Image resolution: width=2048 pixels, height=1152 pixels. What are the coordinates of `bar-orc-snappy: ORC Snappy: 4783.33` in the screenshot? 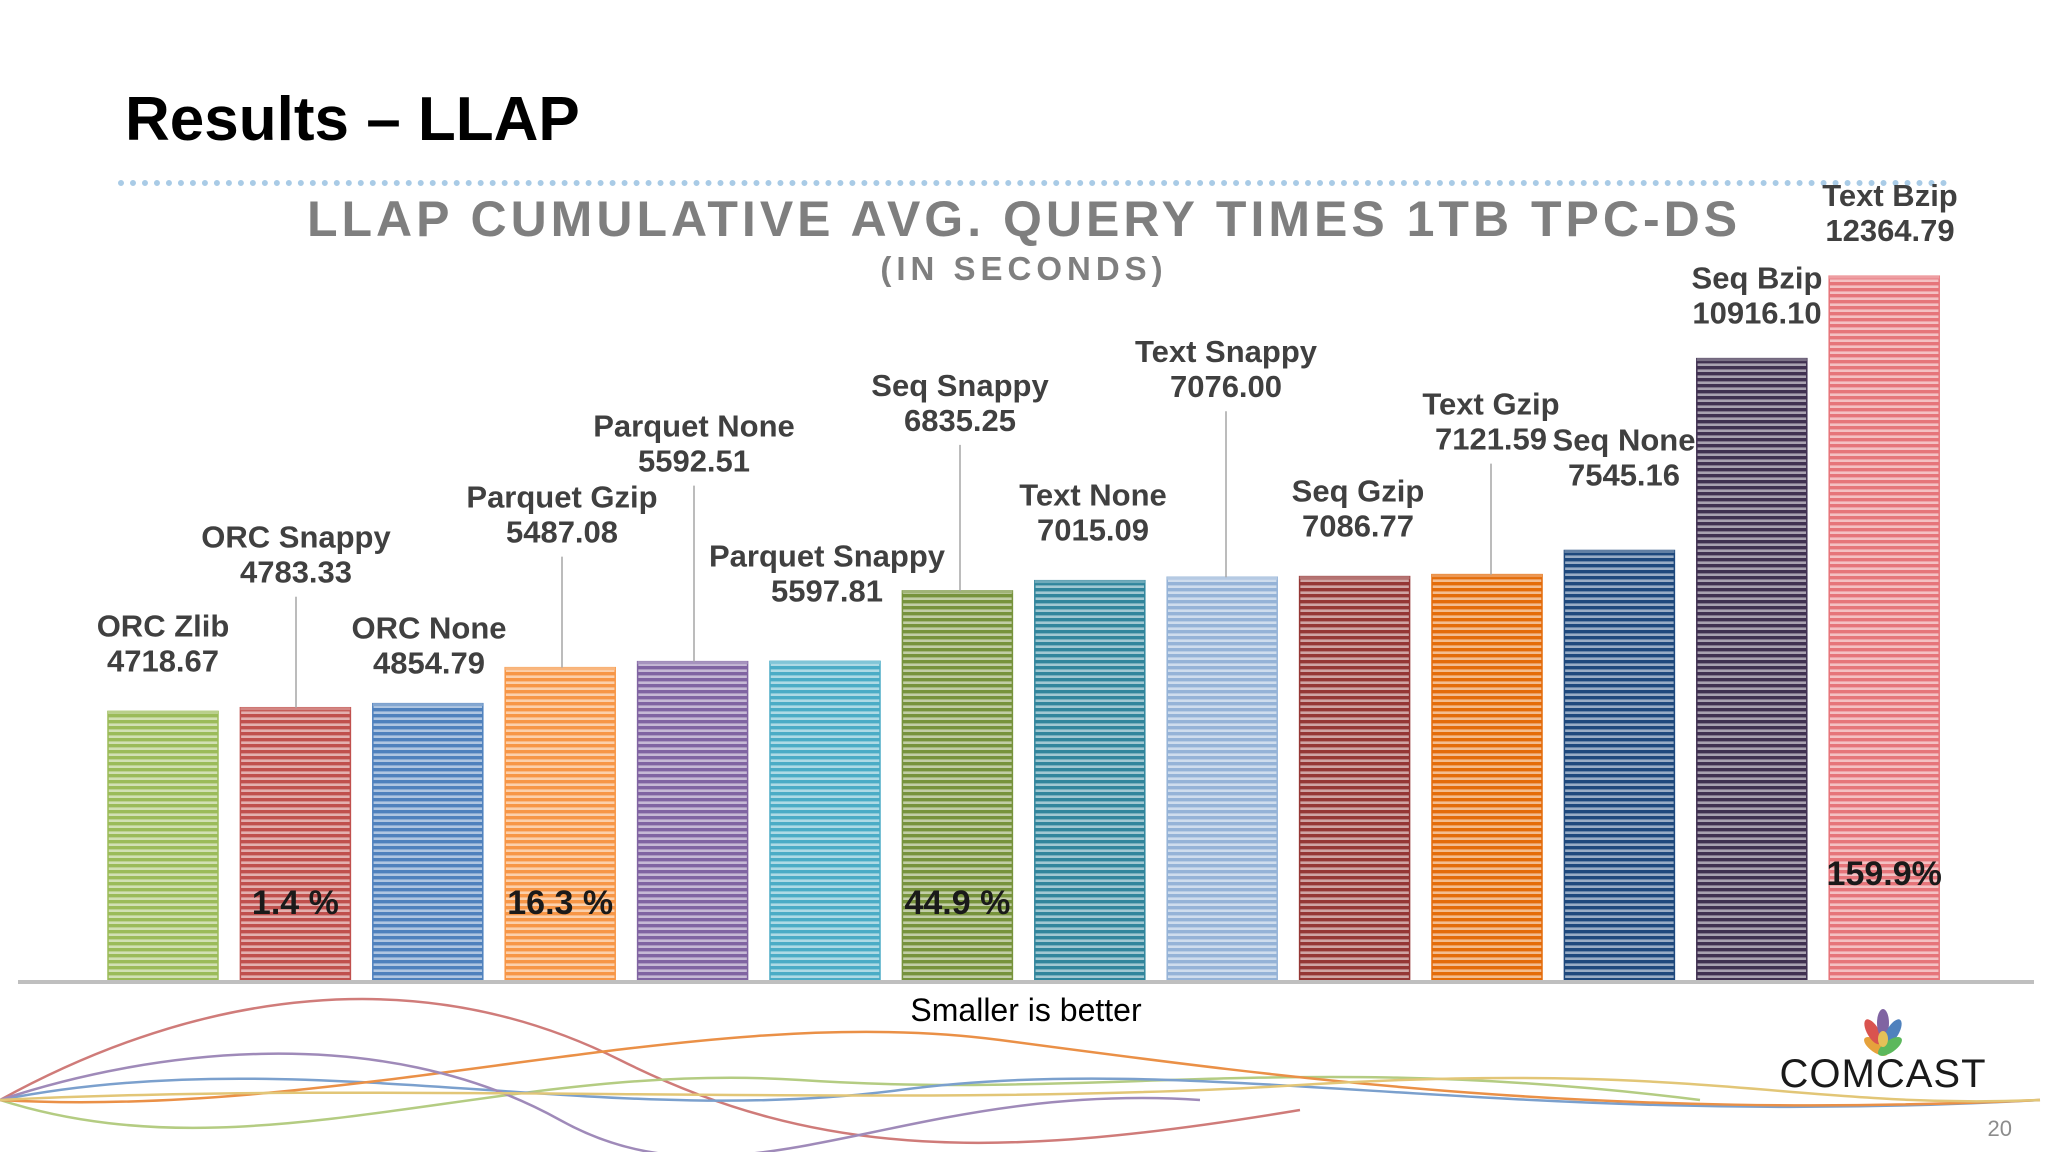 It's located at (295, 843).